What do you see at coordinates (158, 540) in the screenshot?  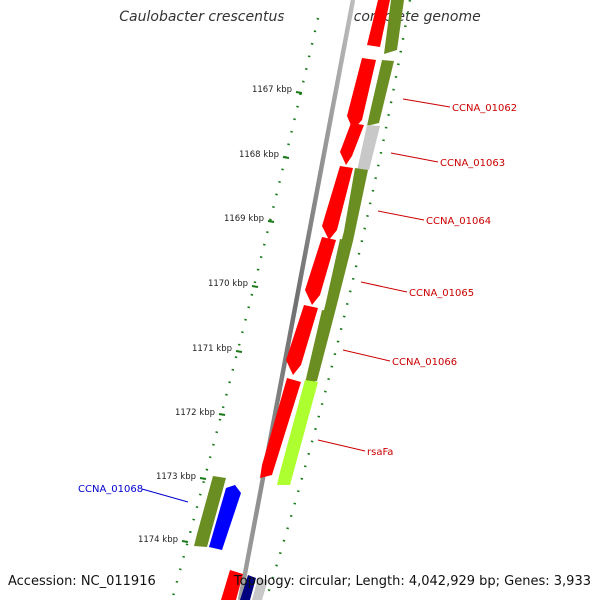 I see `kbp-tick-label: 1174 kbp` at bounding box center [158, 540].